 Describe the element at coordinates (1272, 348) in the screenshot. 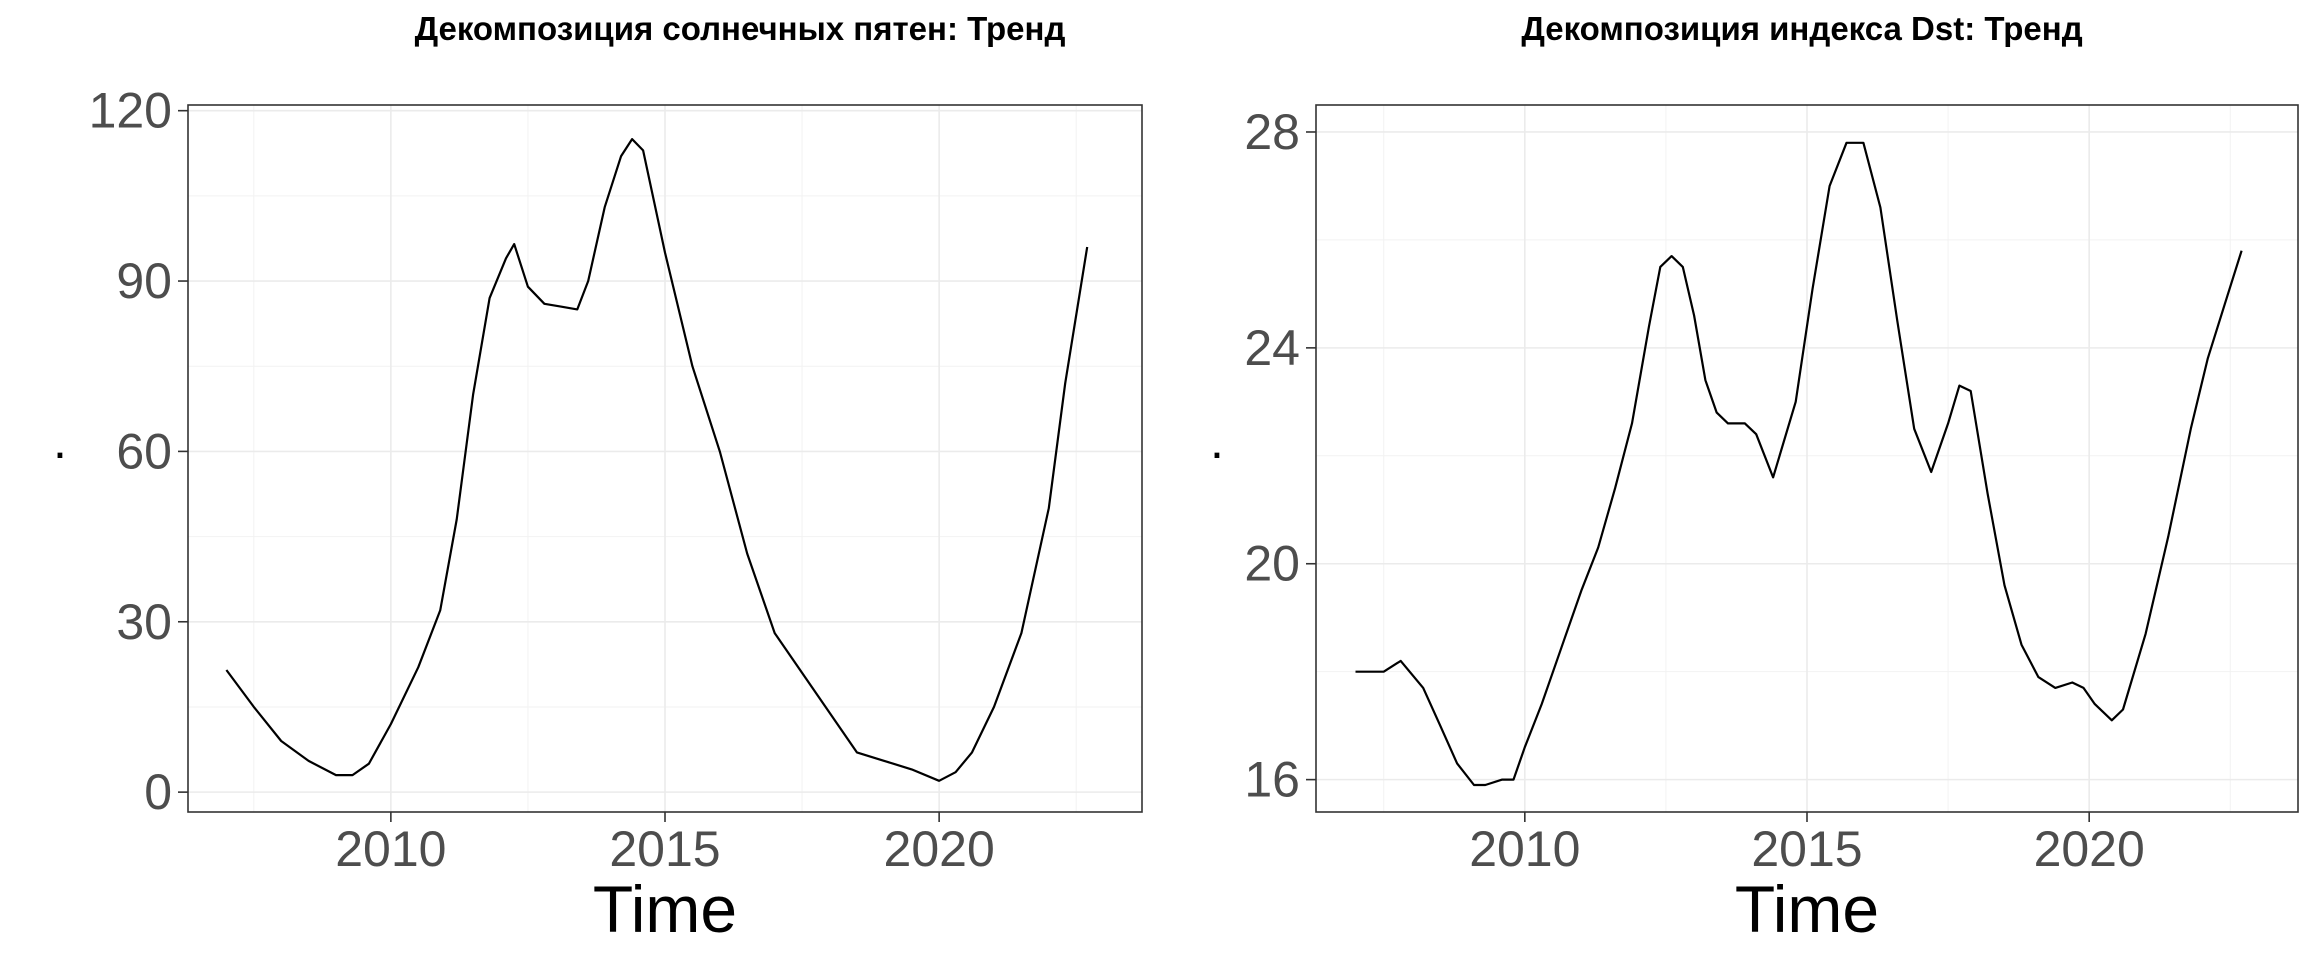

I see `y-tick-label: 24` at that location.